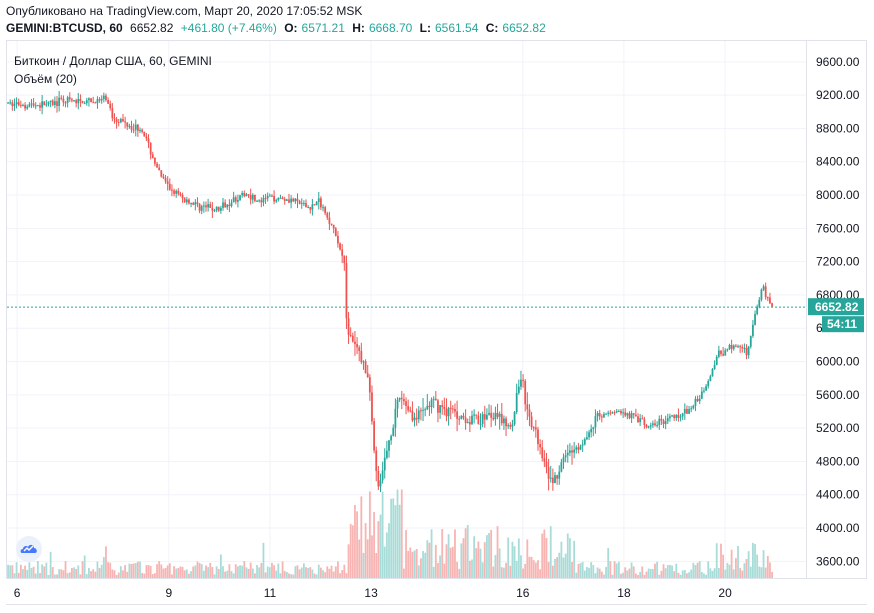 The height and width of the screenshot is (613, 874). Describe the element at coordinates (436, 592) in the screenshot. I see `time-axis` at that location.